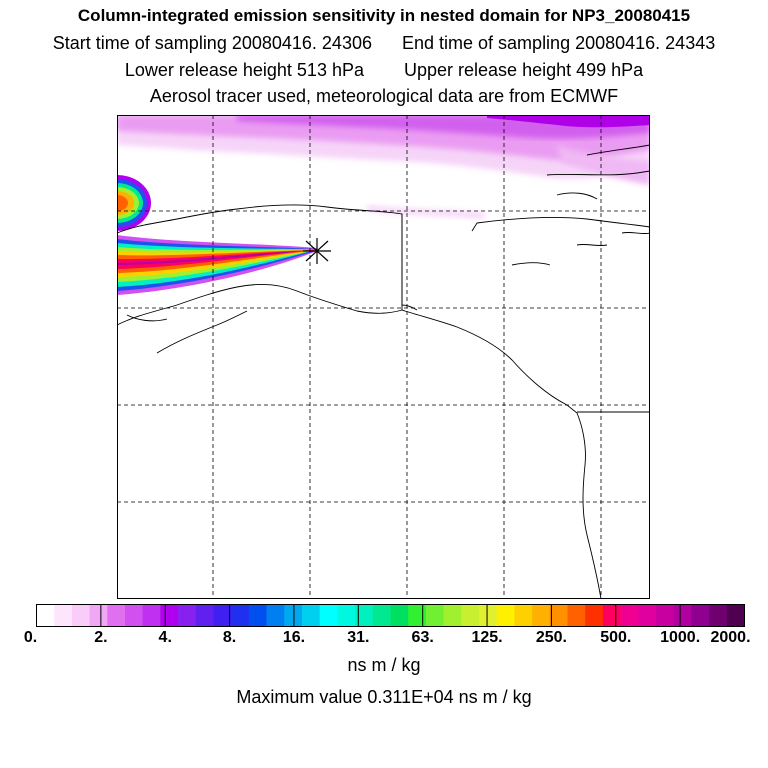 This screenshot has width=768, height=768. I want to click on colorbar-label: 4., so click(165, 637).